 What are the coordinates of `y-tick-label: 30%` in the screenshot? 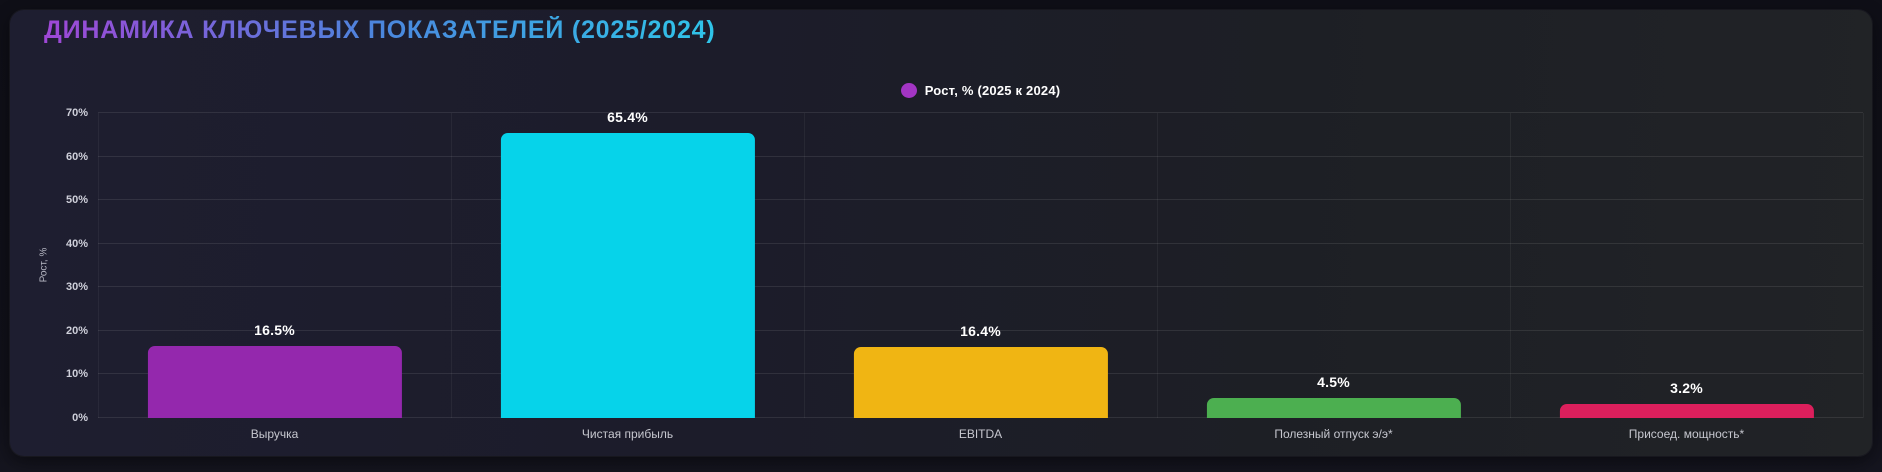 It's located at (76, 287).